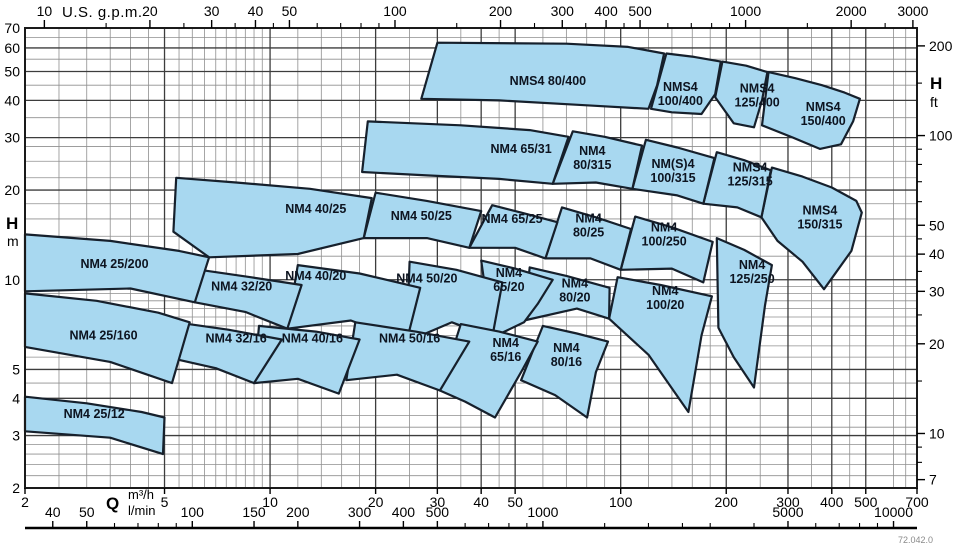 This screenshot has width=959, height=549. I want to click on right-tick-label: 50, so click(937, 225).